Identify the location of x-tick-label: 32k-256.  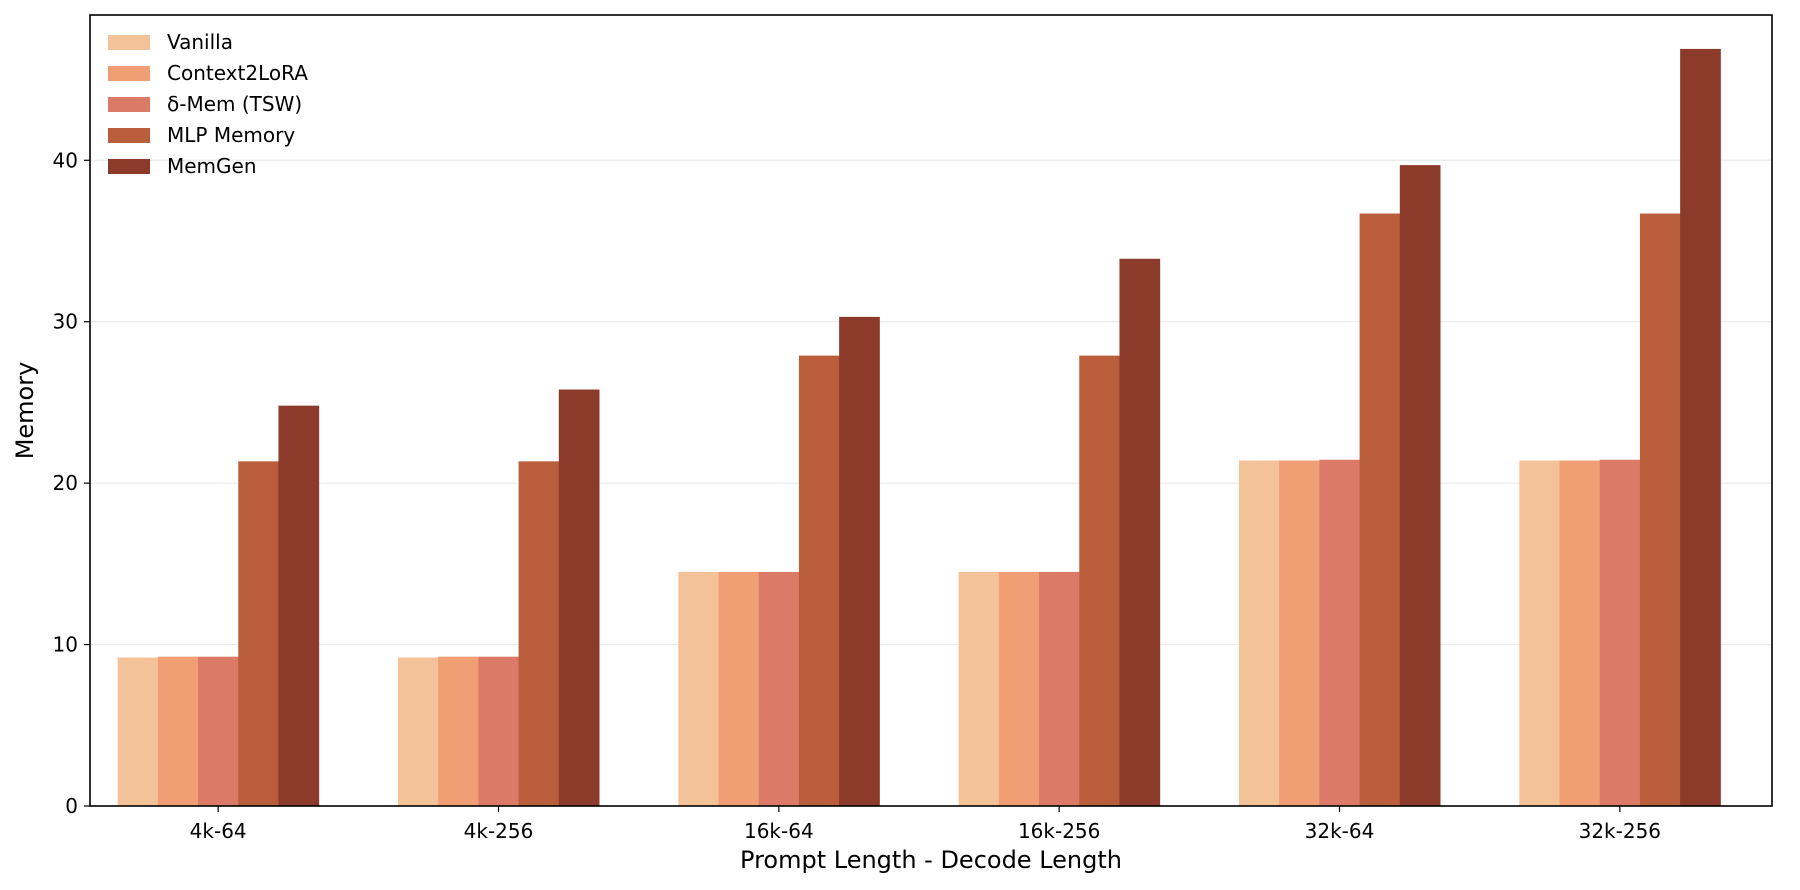
(1620, 831).